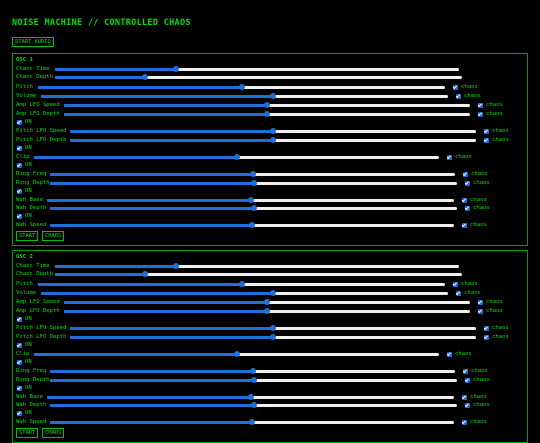  Describe the element at coordinates (28, 216) in the screenshot. I see `on-label: ON` at that location.